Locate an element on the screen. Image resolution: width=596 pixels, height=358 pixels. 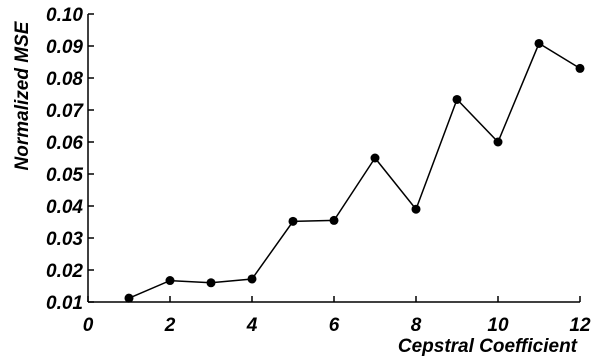
y-ticks: 0.01 0.02 0.03 0.04 0.05 0.06 0.07 0.08 0.09 0.10 is located at coordinates (70, 159).